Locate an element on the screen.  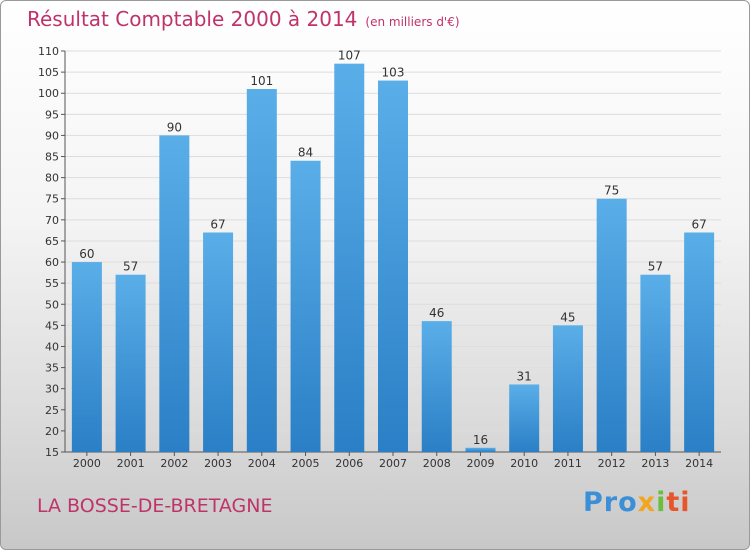
x-tick-label: 2011 is located at coordinates (568, 463).